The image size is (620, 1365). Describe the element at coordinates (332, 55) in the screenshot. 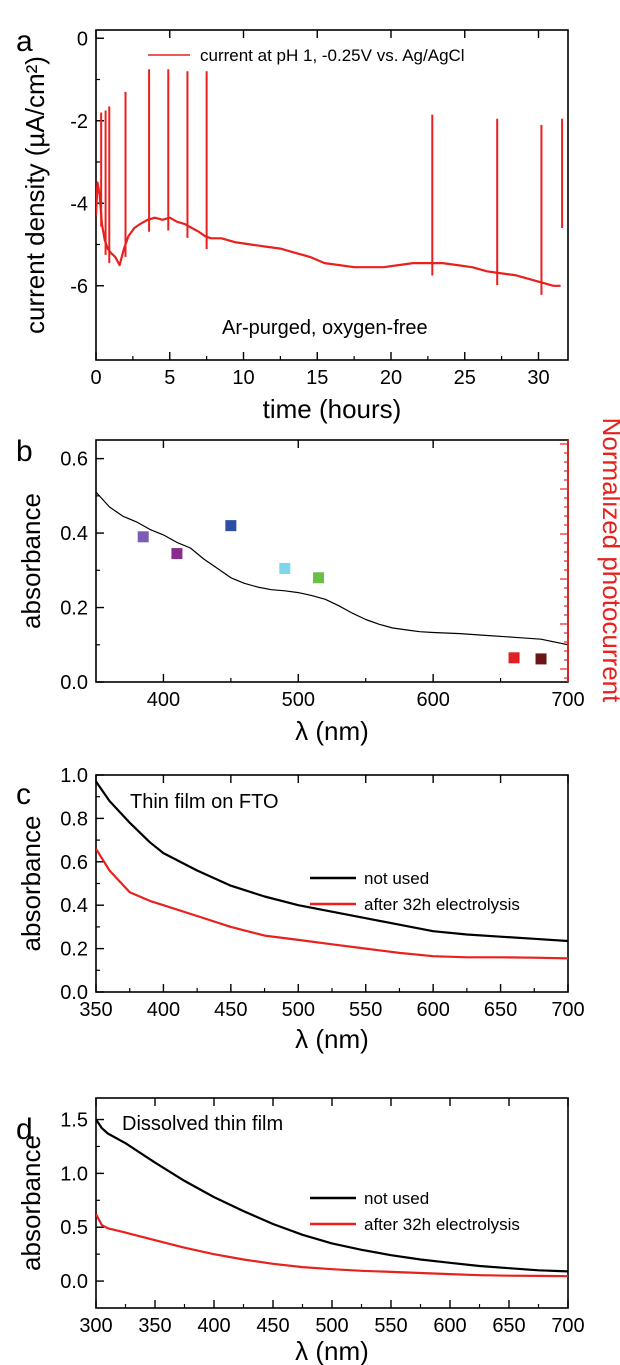

I see `legend-label: current at pH 1, -0.25V vs. Ag/AgCl` at that location.